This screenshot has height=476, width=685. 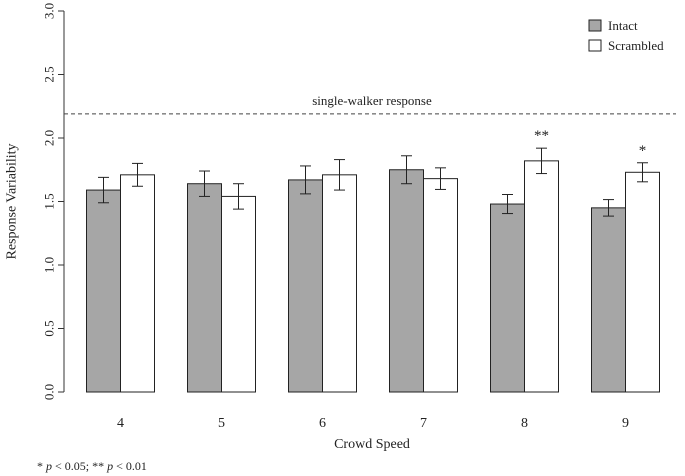 What do you see at coordinates (372, 444) in the screenshot?
I see `x-axis-title: Crowd Speed` at bounding box center [372, 444].